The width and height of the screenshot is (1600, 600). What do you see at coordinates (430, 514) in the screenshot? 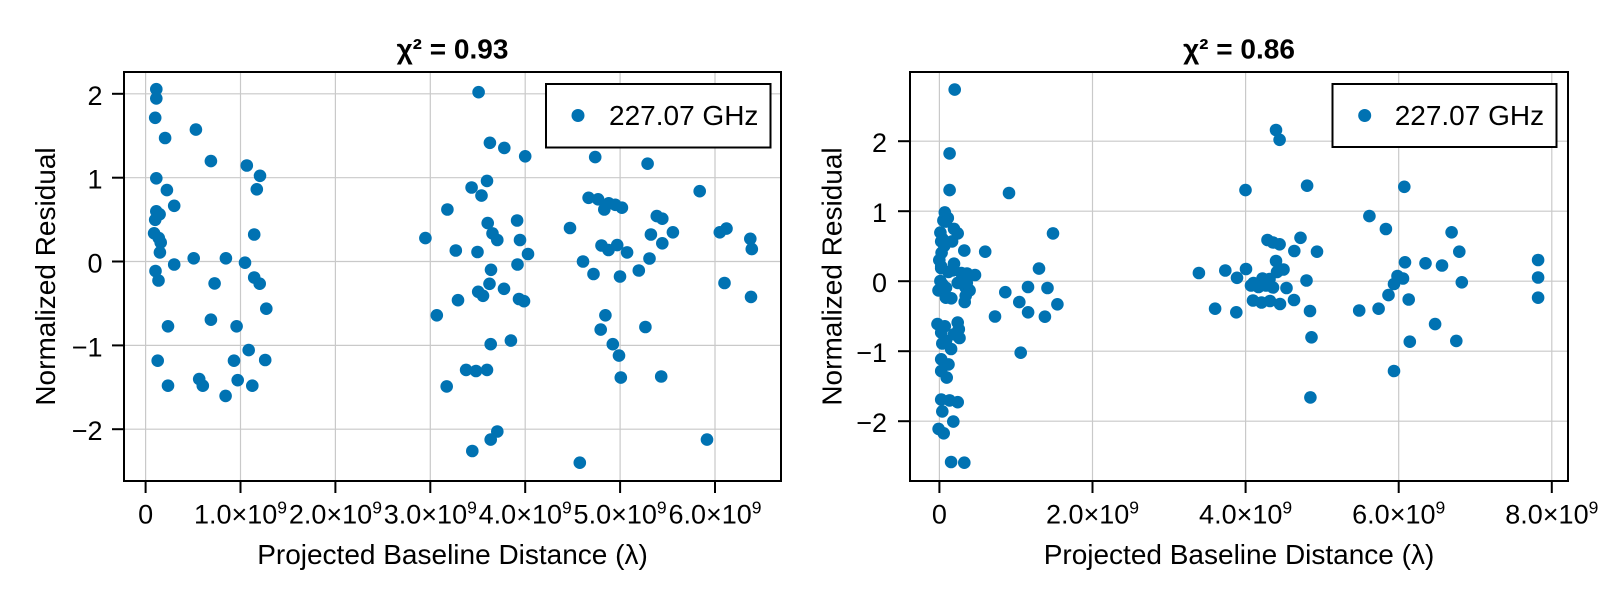
I see `svg-text: 3.0×10⁹` at bounding box center [430, 514].